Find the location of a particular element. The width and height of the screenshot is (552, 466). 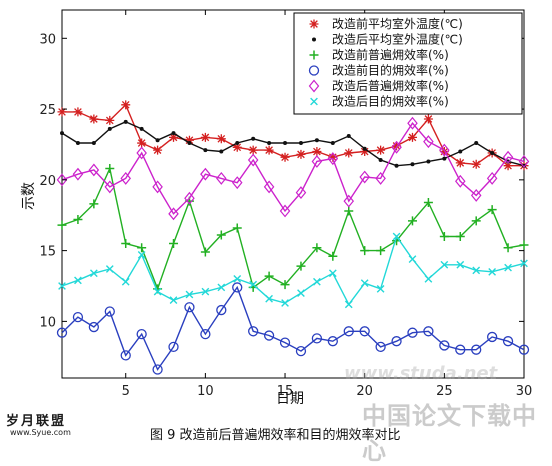

legend-box is located at coordinates (408, 63).